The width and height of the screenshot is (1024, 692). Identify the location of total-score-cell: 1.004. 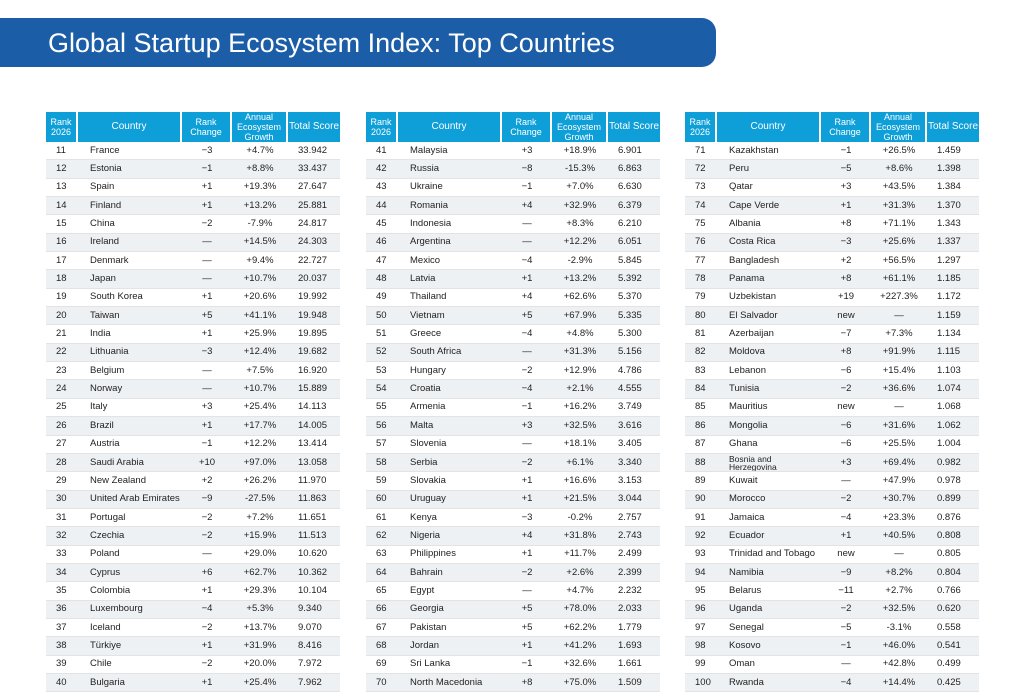
(953, 445).